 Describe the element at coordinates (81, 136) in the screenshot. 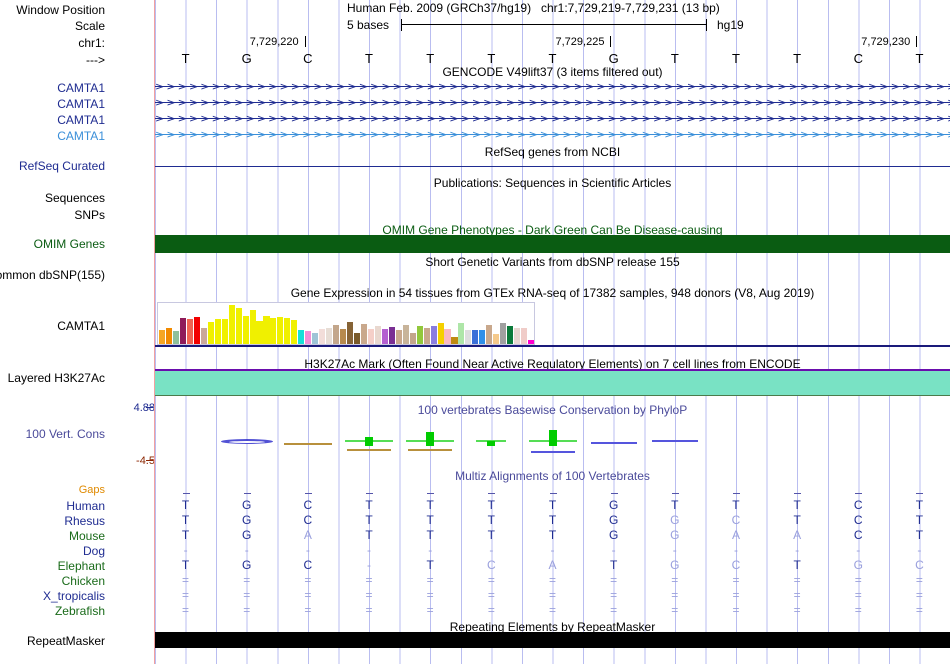

I see `label-gencode-row-4: CAMTA1` at that location.